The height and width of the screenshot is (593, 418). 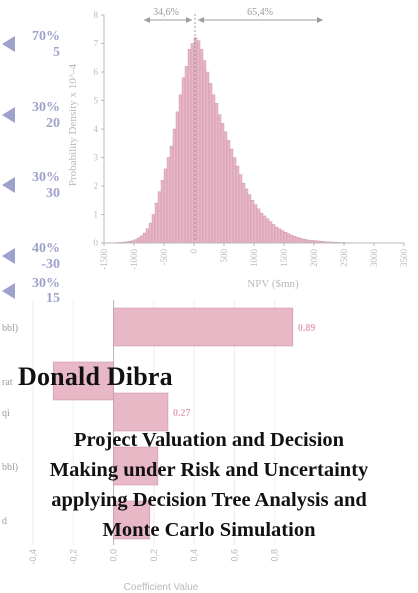 I want to click on tree-branch-3: 30% 30, so click(x=32, y=187).